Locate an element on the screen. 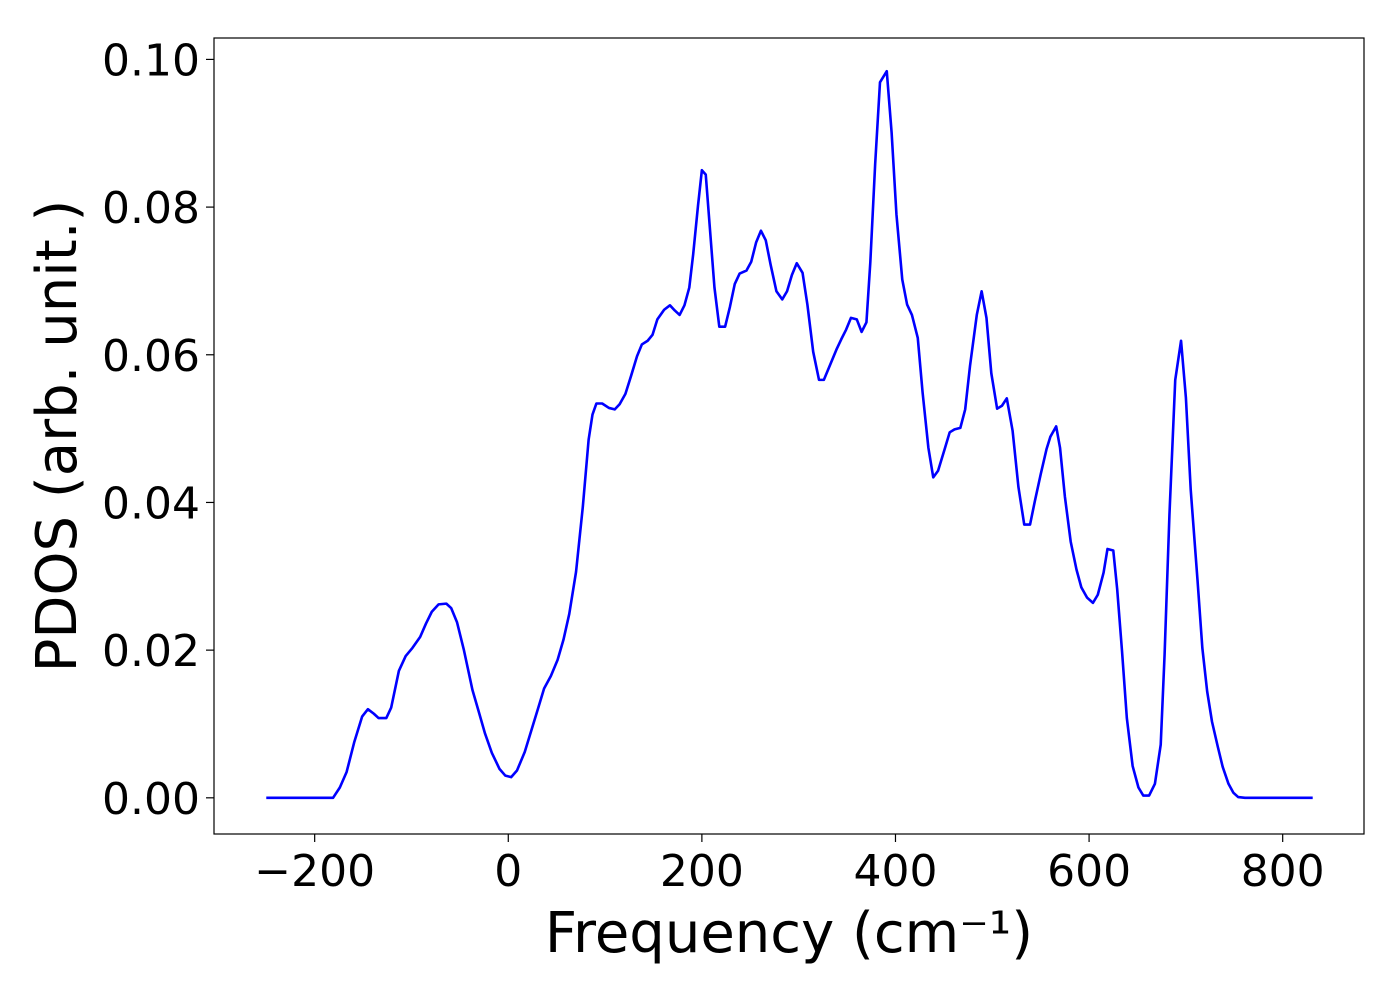 The width and height of the screenshot is (1400, 1000). y-tick-label: 0.04 is located at coordinates (151, 503).